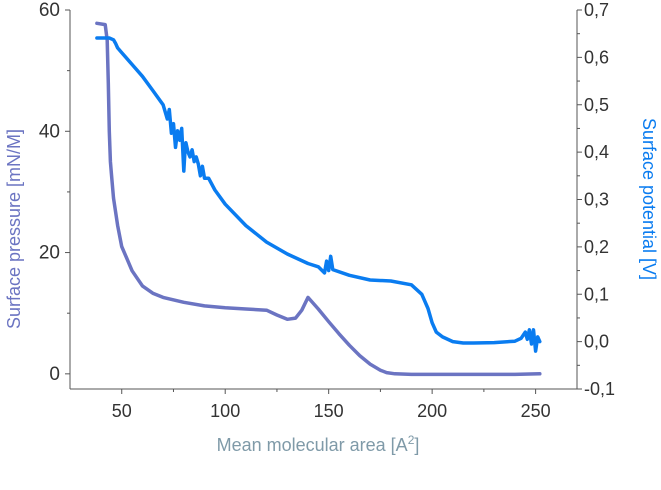 This screenshot has height=490, width=661. I want to click on x-tick-label: 150, so click(329, 411).